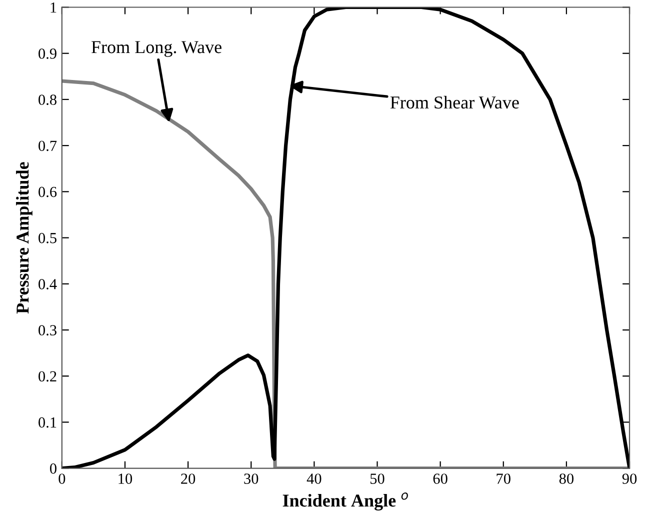  What do you see at coordinates (47, 99) in the screenshot?
I see `y-tick-label: 0.8` at bounding box center [47, 99].